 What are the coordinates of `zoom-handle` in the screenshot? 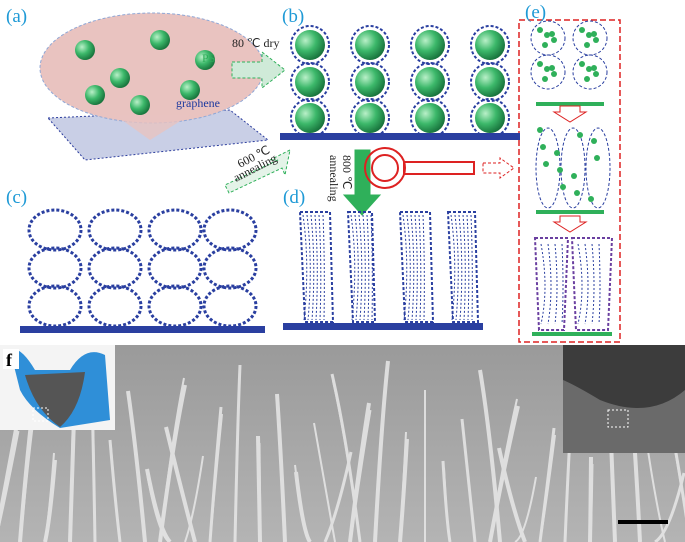 It's located at (439, 168).